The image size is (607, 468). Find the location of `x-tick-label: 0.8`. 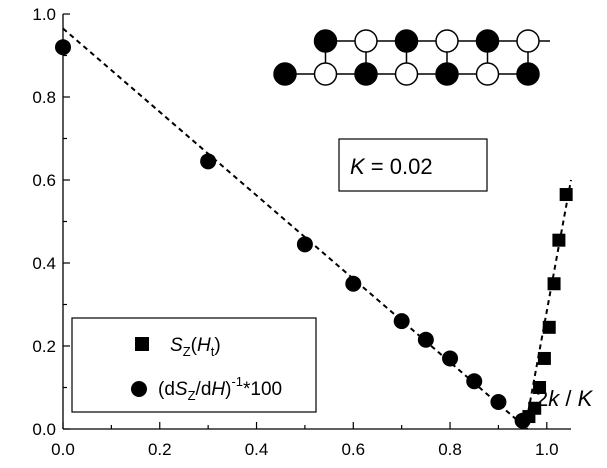

x-tick-label: 0.8 is located at coordinates (450, 449).